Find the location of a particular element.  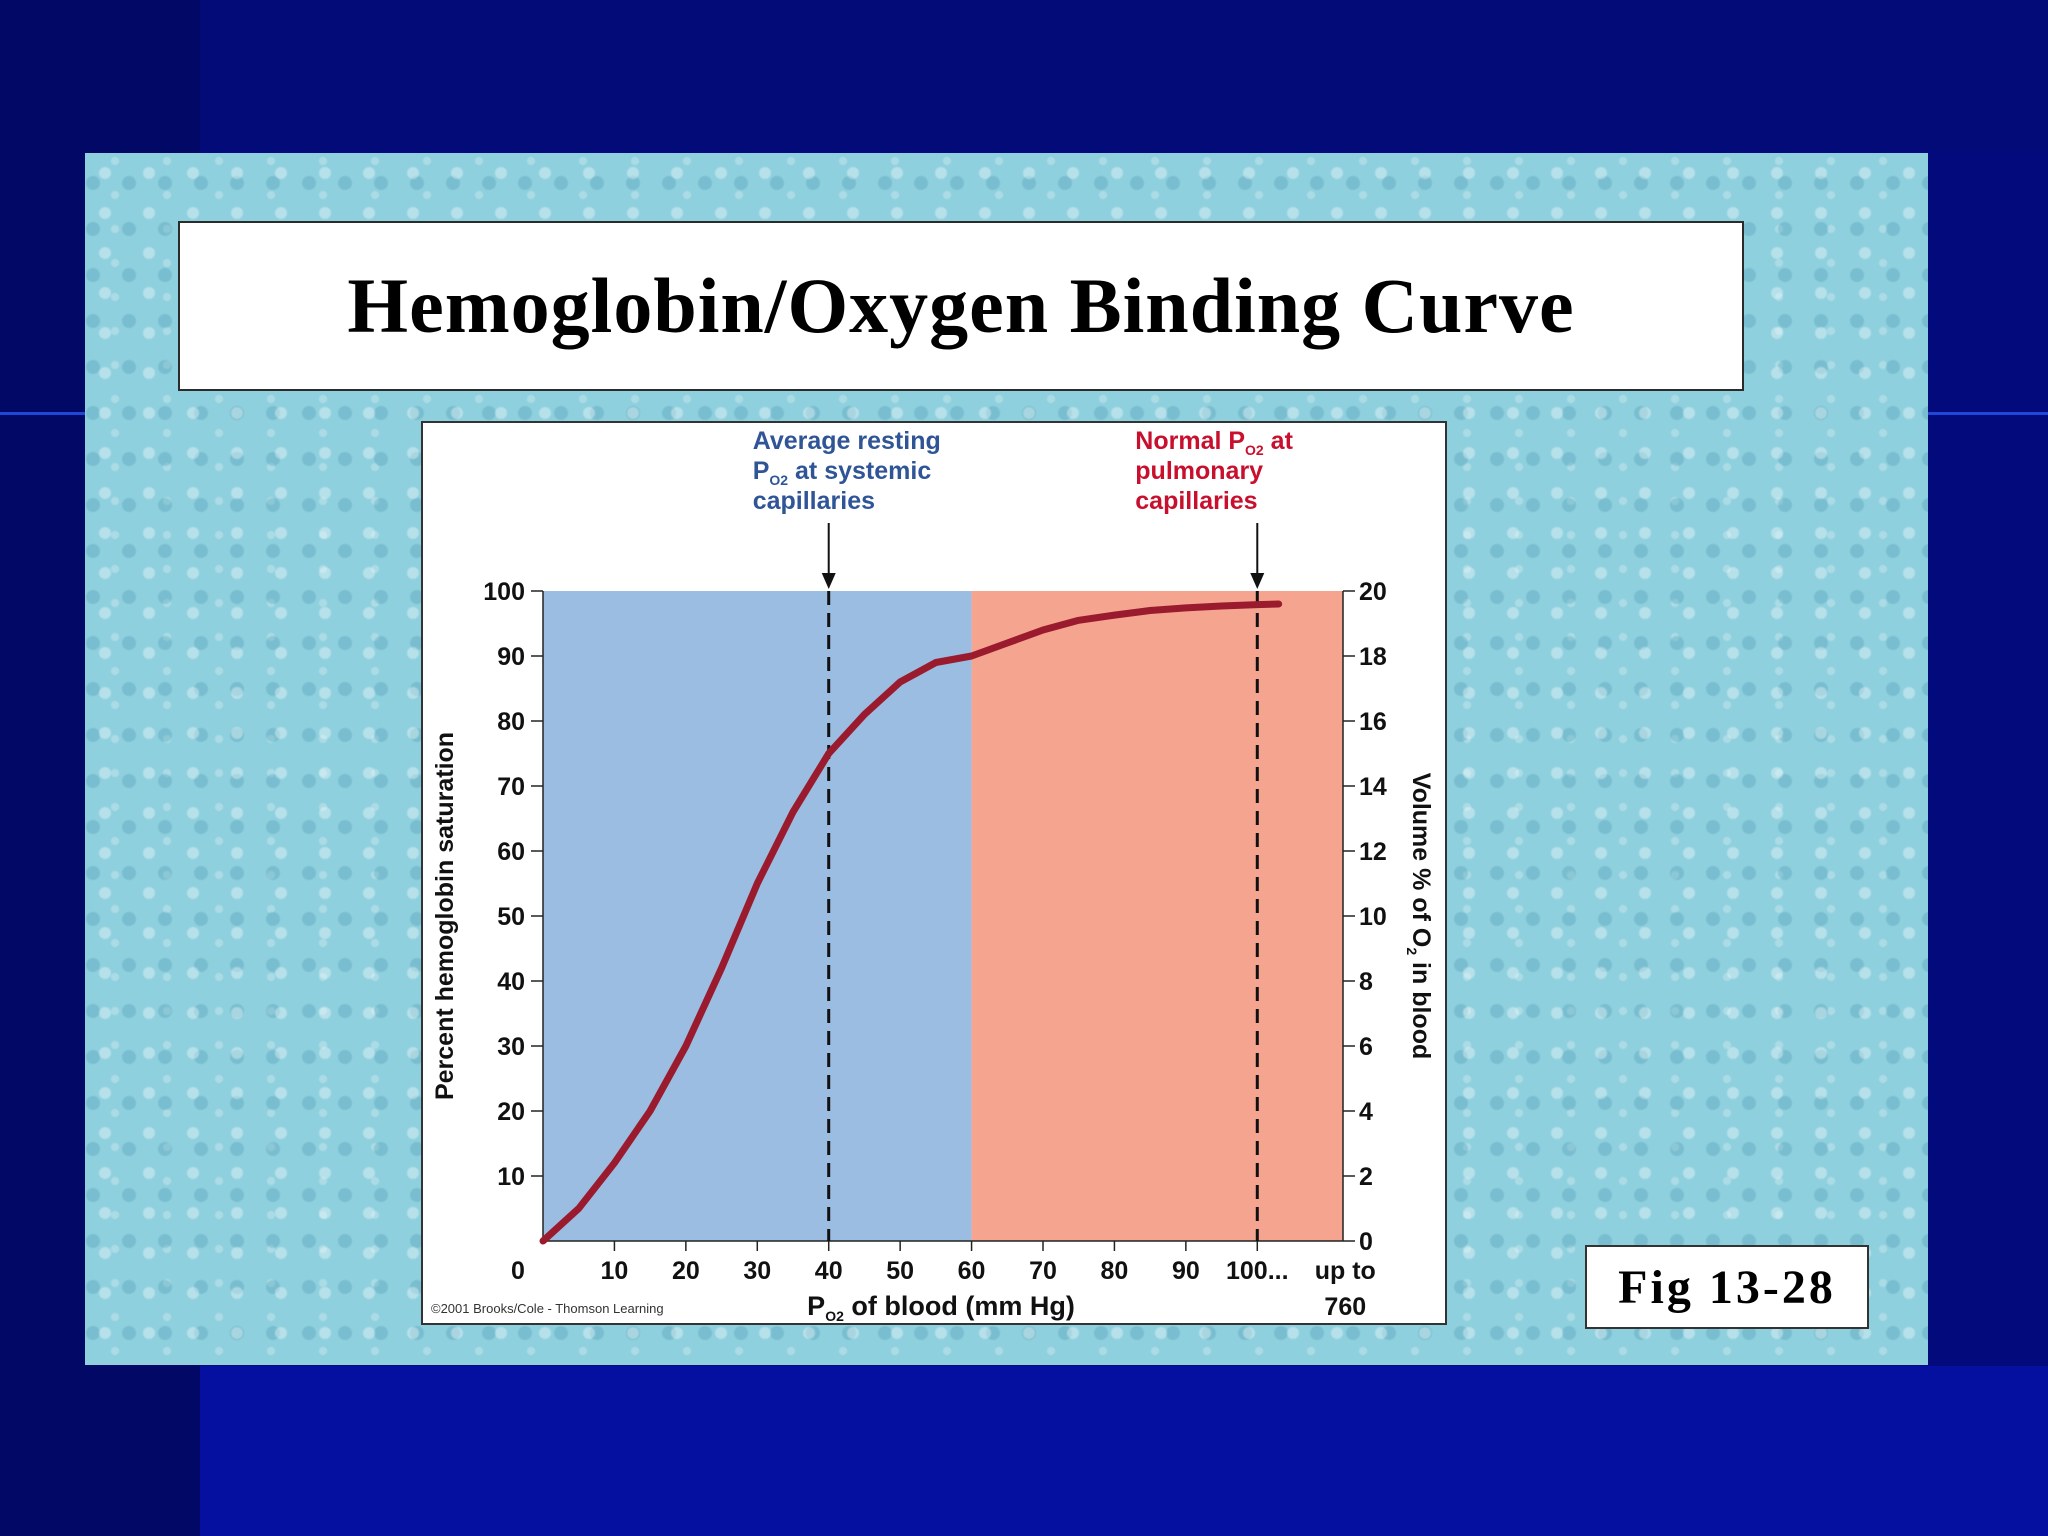

y-left-tick-label: 80 is located at coordinates (511, 722).